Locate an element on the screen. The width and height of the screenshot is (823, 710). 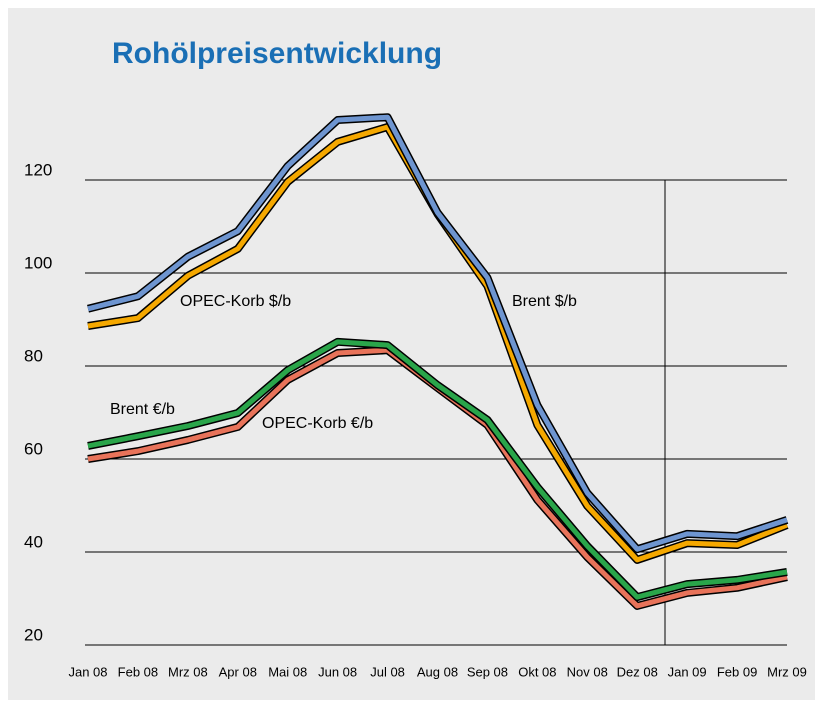
y-tick-label: 20 is located at coordinates (33, 634).